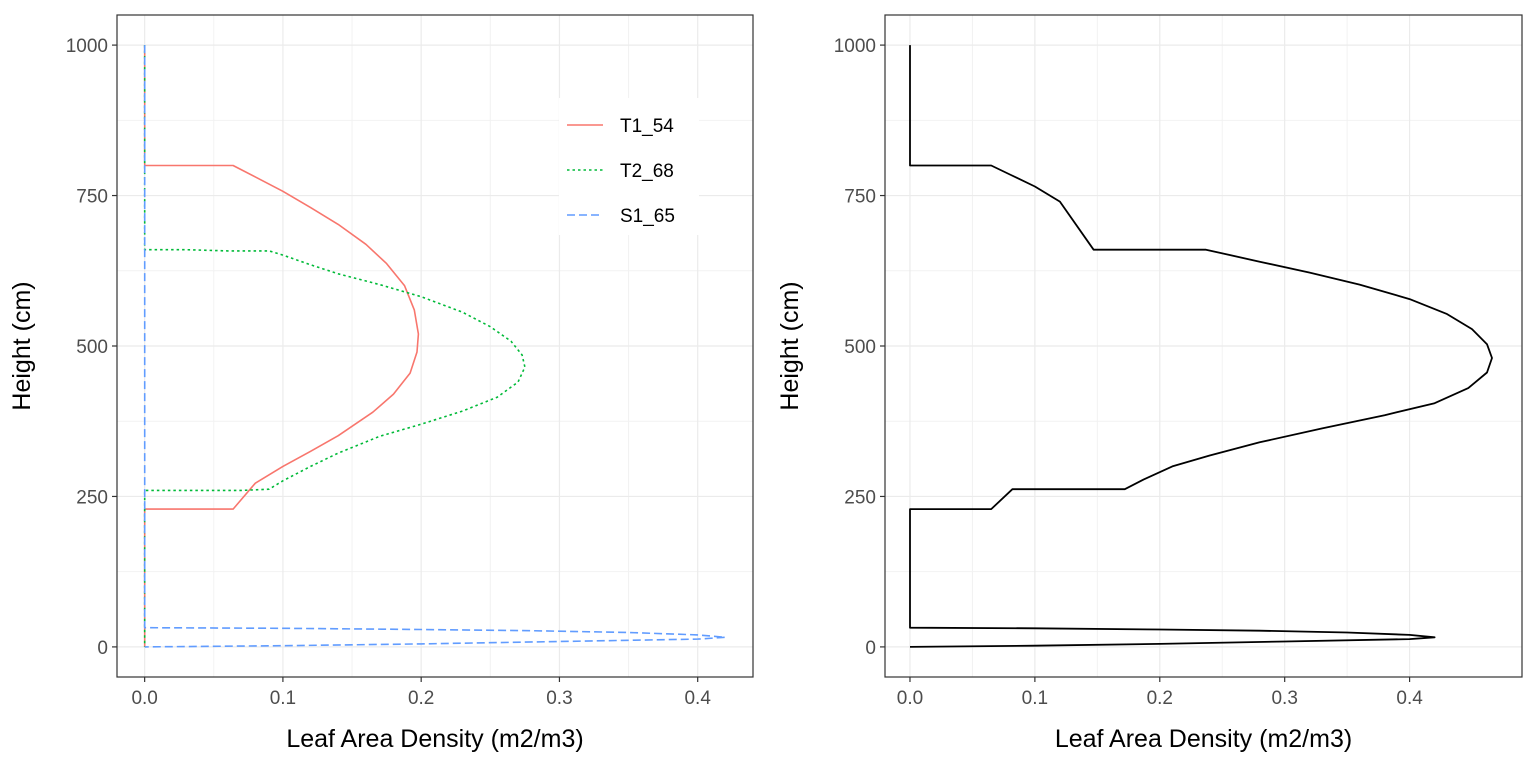 The image size is (1536, 768). I want to click on legend-label-t1_54: T1_54, so click(647, 126).